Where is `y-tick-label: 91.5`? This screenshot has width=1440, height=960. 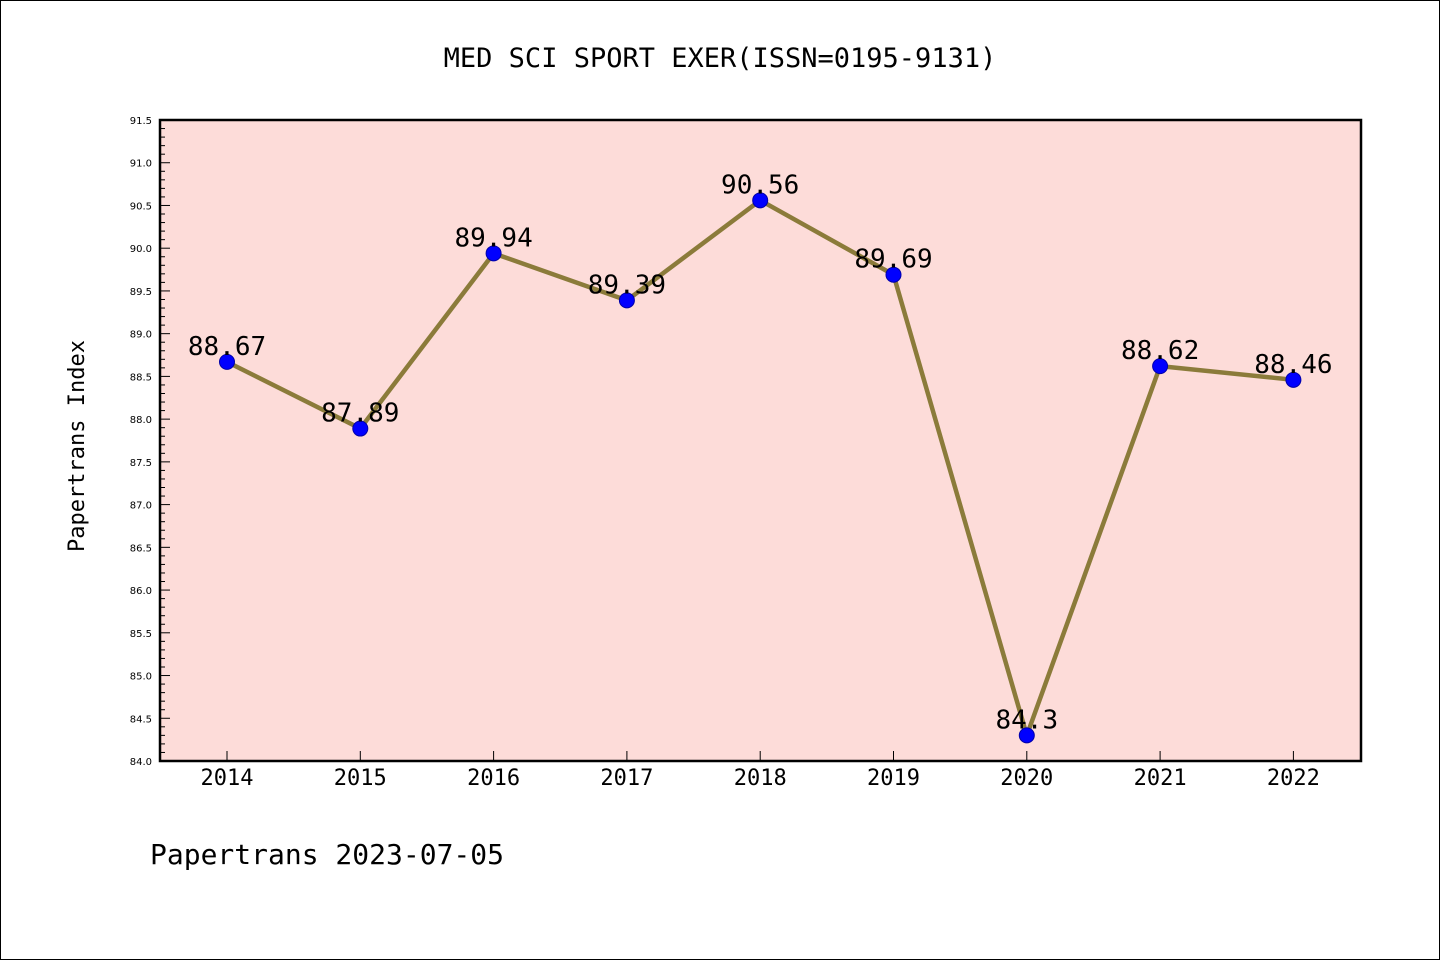
y-tick-label: 91.5 is located at coordinates (141, 121).